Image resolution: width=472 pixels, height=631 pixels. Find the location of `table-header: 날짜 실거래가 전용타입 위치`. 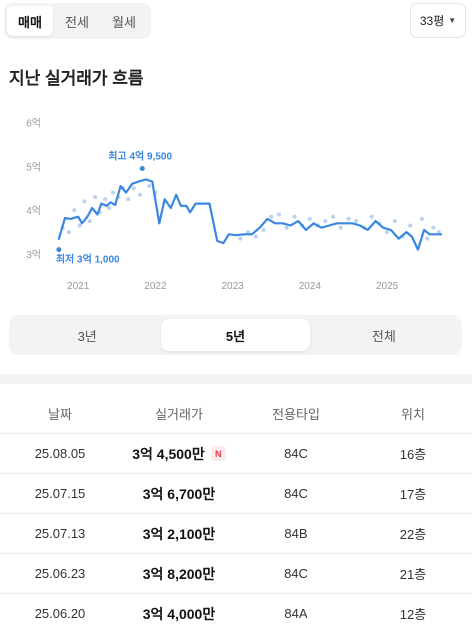

table-header: 날짜 실거래가 전용타입 위치 is located at coordinates (236, 414).